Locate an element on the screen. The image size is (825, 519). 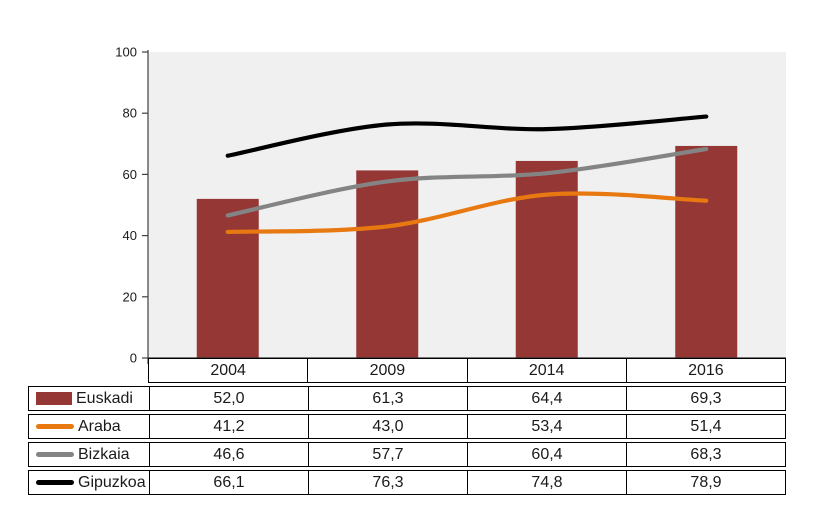
line-gipuzkoa is located at coordinates (467, 136).